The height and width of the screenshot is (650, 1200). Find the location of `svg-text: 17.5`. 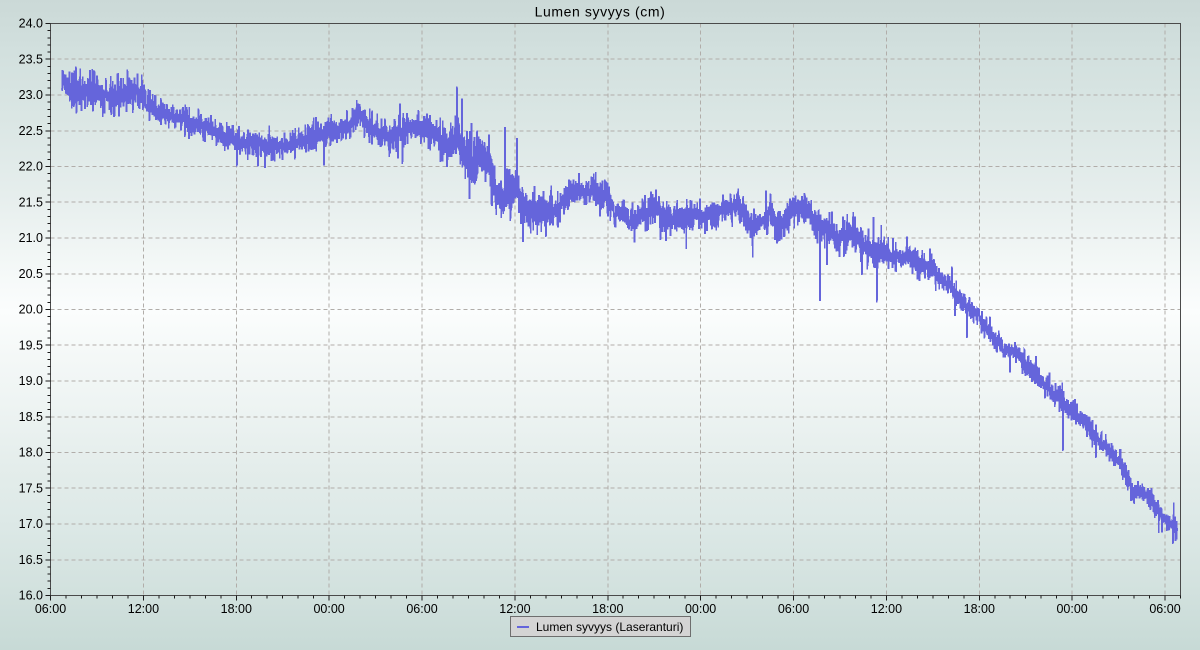

svg-text: 17.5 is located at coordinates (31, 488).